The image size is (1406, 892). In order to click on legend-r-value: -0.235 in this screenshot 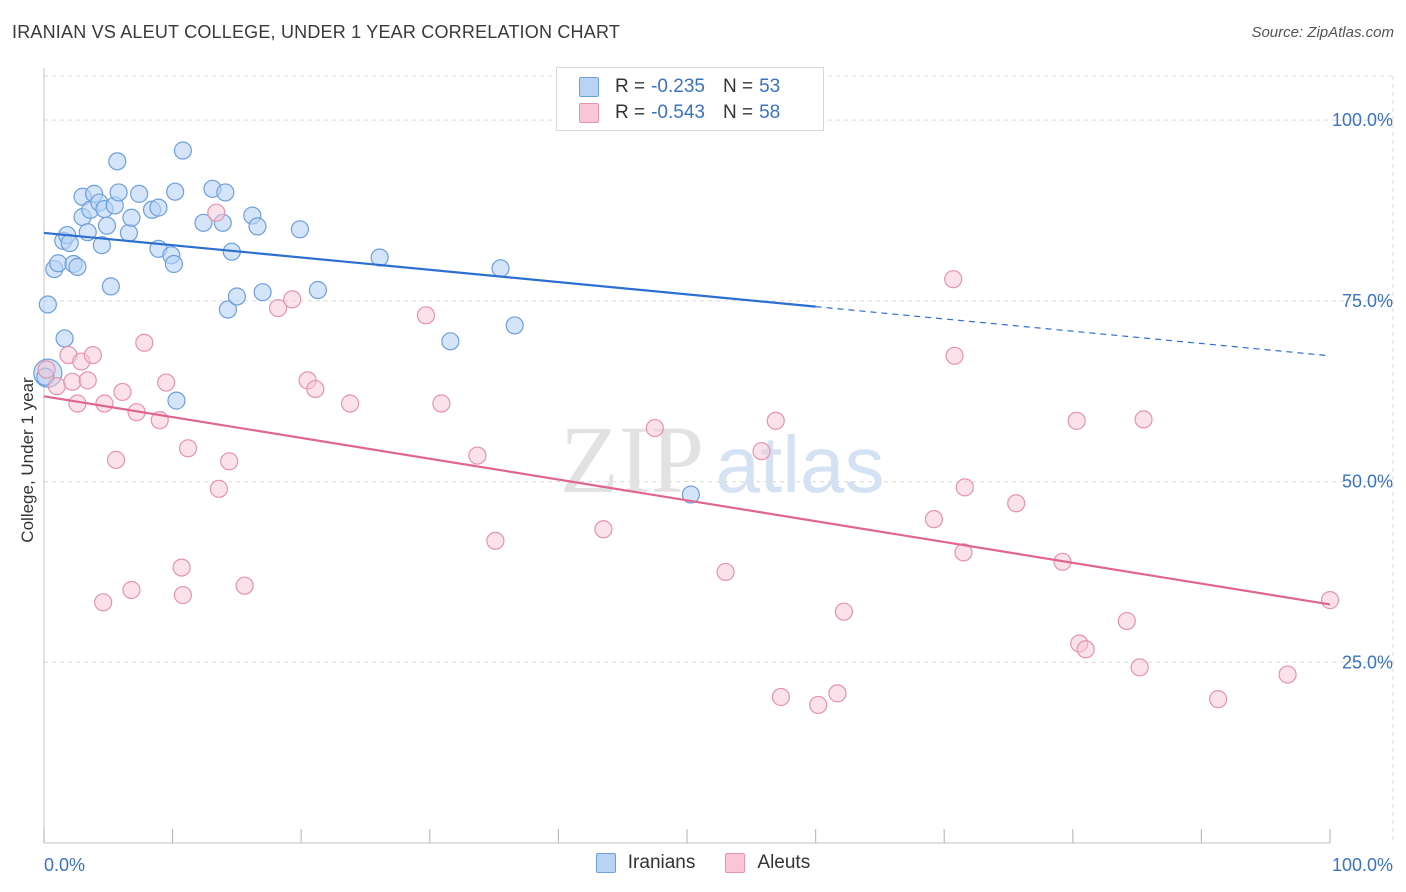, I will do `click(678, 86)`.